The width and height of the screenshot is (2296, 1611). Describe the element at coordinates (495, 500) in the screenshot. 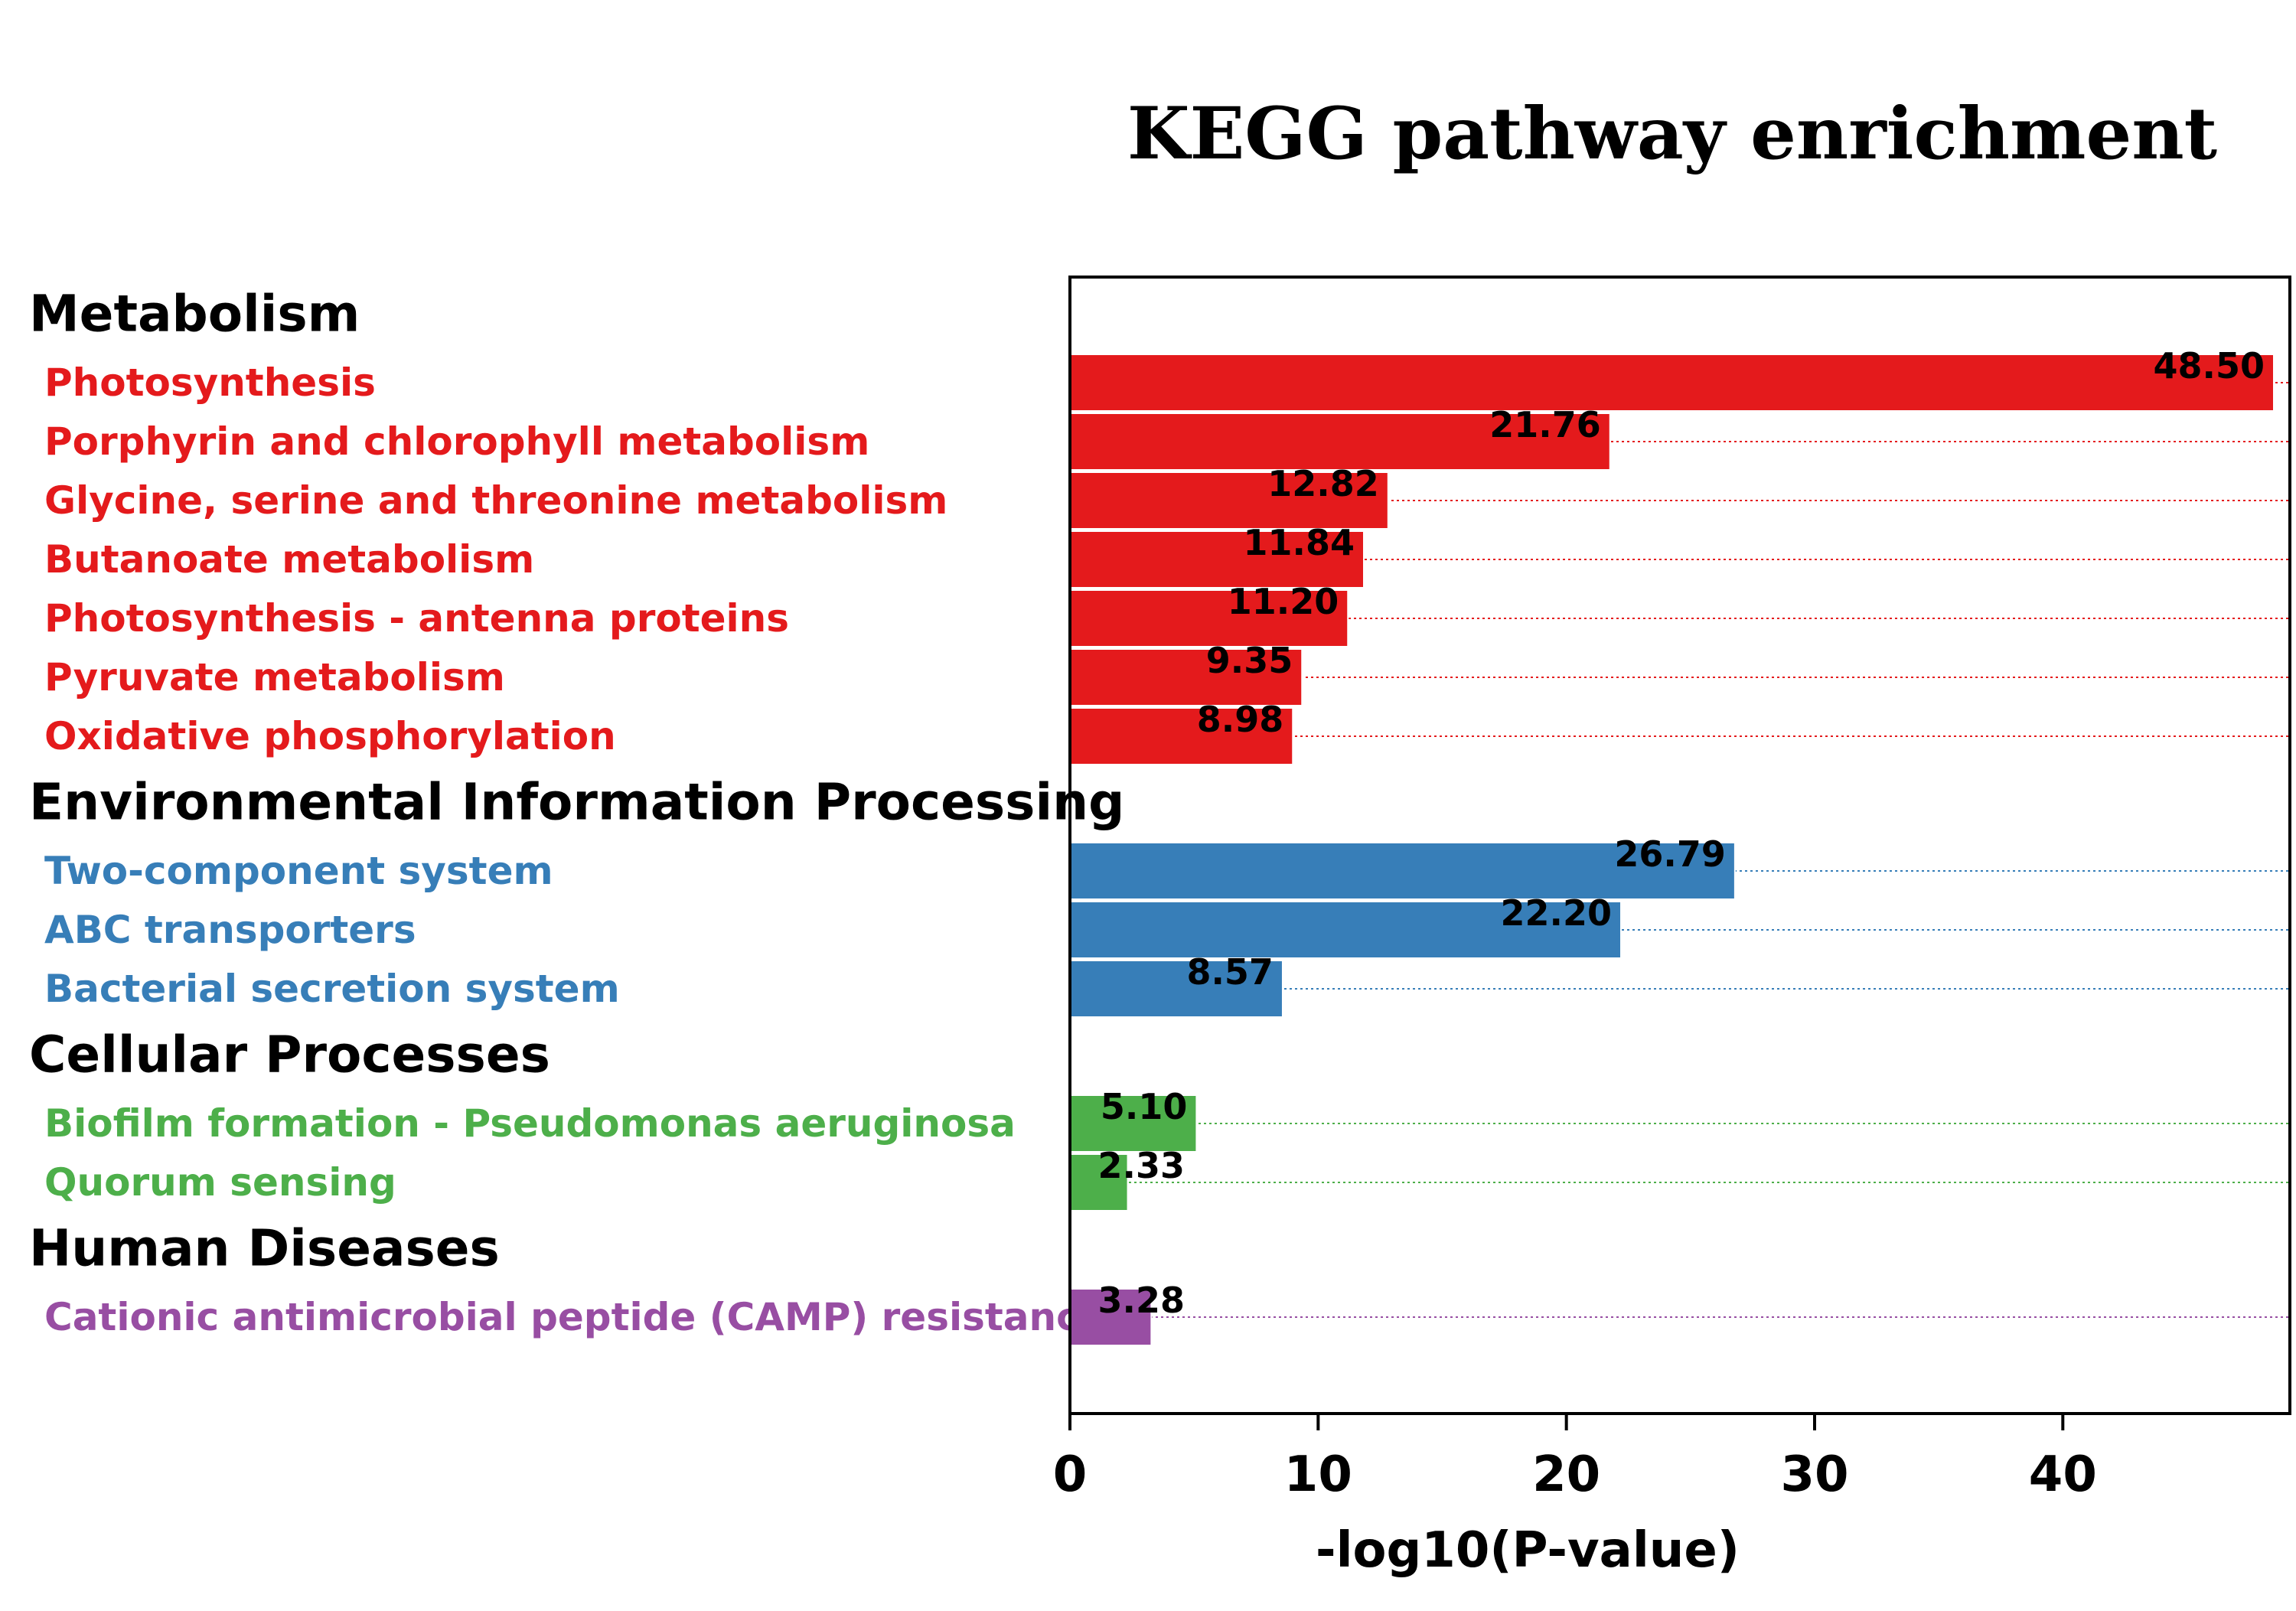

I see `category-label: Glycine, serine and threonine metabolism` at that location.